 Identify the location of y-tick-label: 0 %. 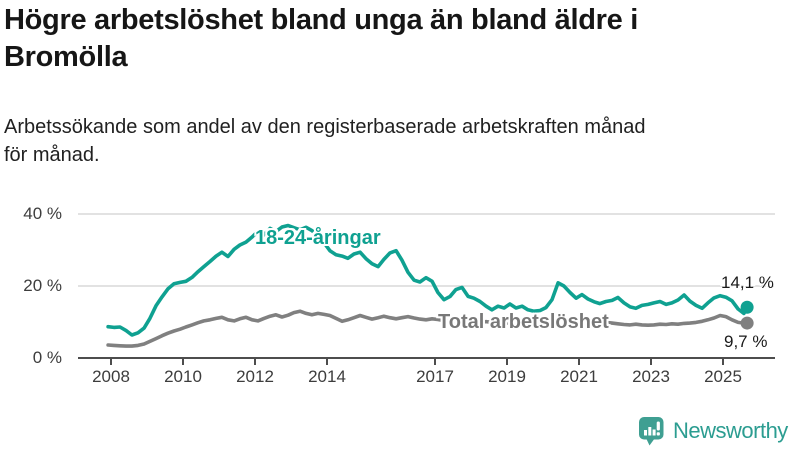
(47, 357).